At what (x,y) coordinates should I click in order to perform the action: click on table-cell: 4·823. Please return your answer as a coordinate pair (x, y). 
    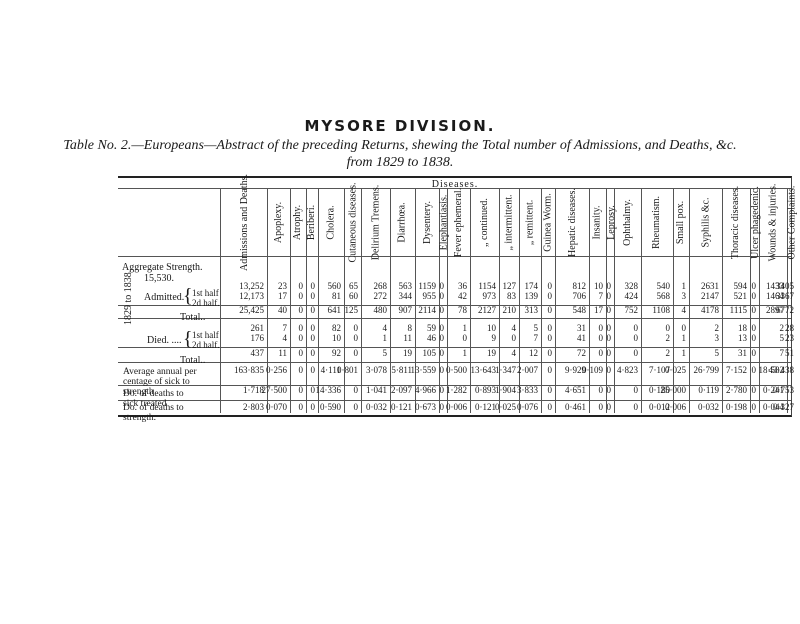
    Looking at the image, I should click on (627, 370).